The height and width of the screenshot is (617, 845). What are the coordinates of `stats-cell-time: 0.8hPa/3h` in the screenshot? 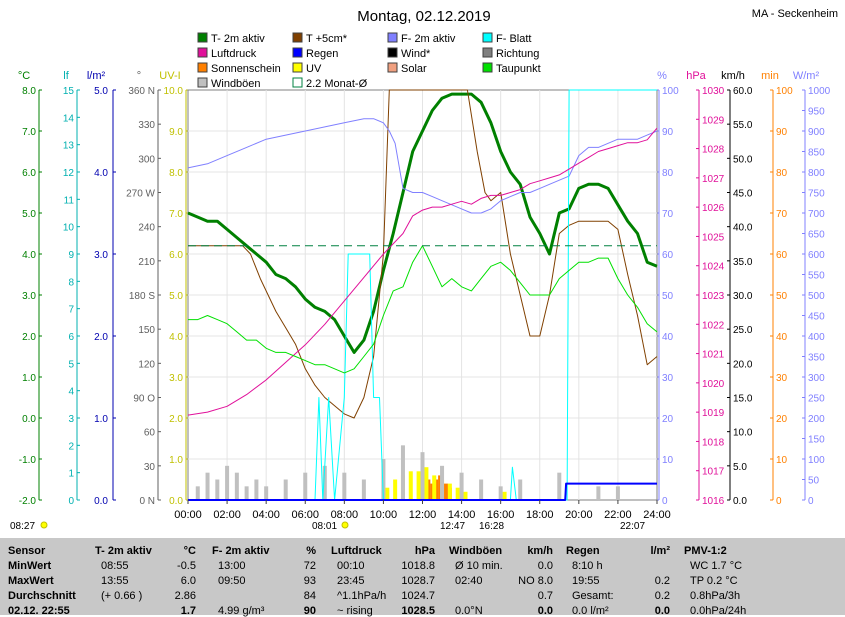 It's located at (715, 596).